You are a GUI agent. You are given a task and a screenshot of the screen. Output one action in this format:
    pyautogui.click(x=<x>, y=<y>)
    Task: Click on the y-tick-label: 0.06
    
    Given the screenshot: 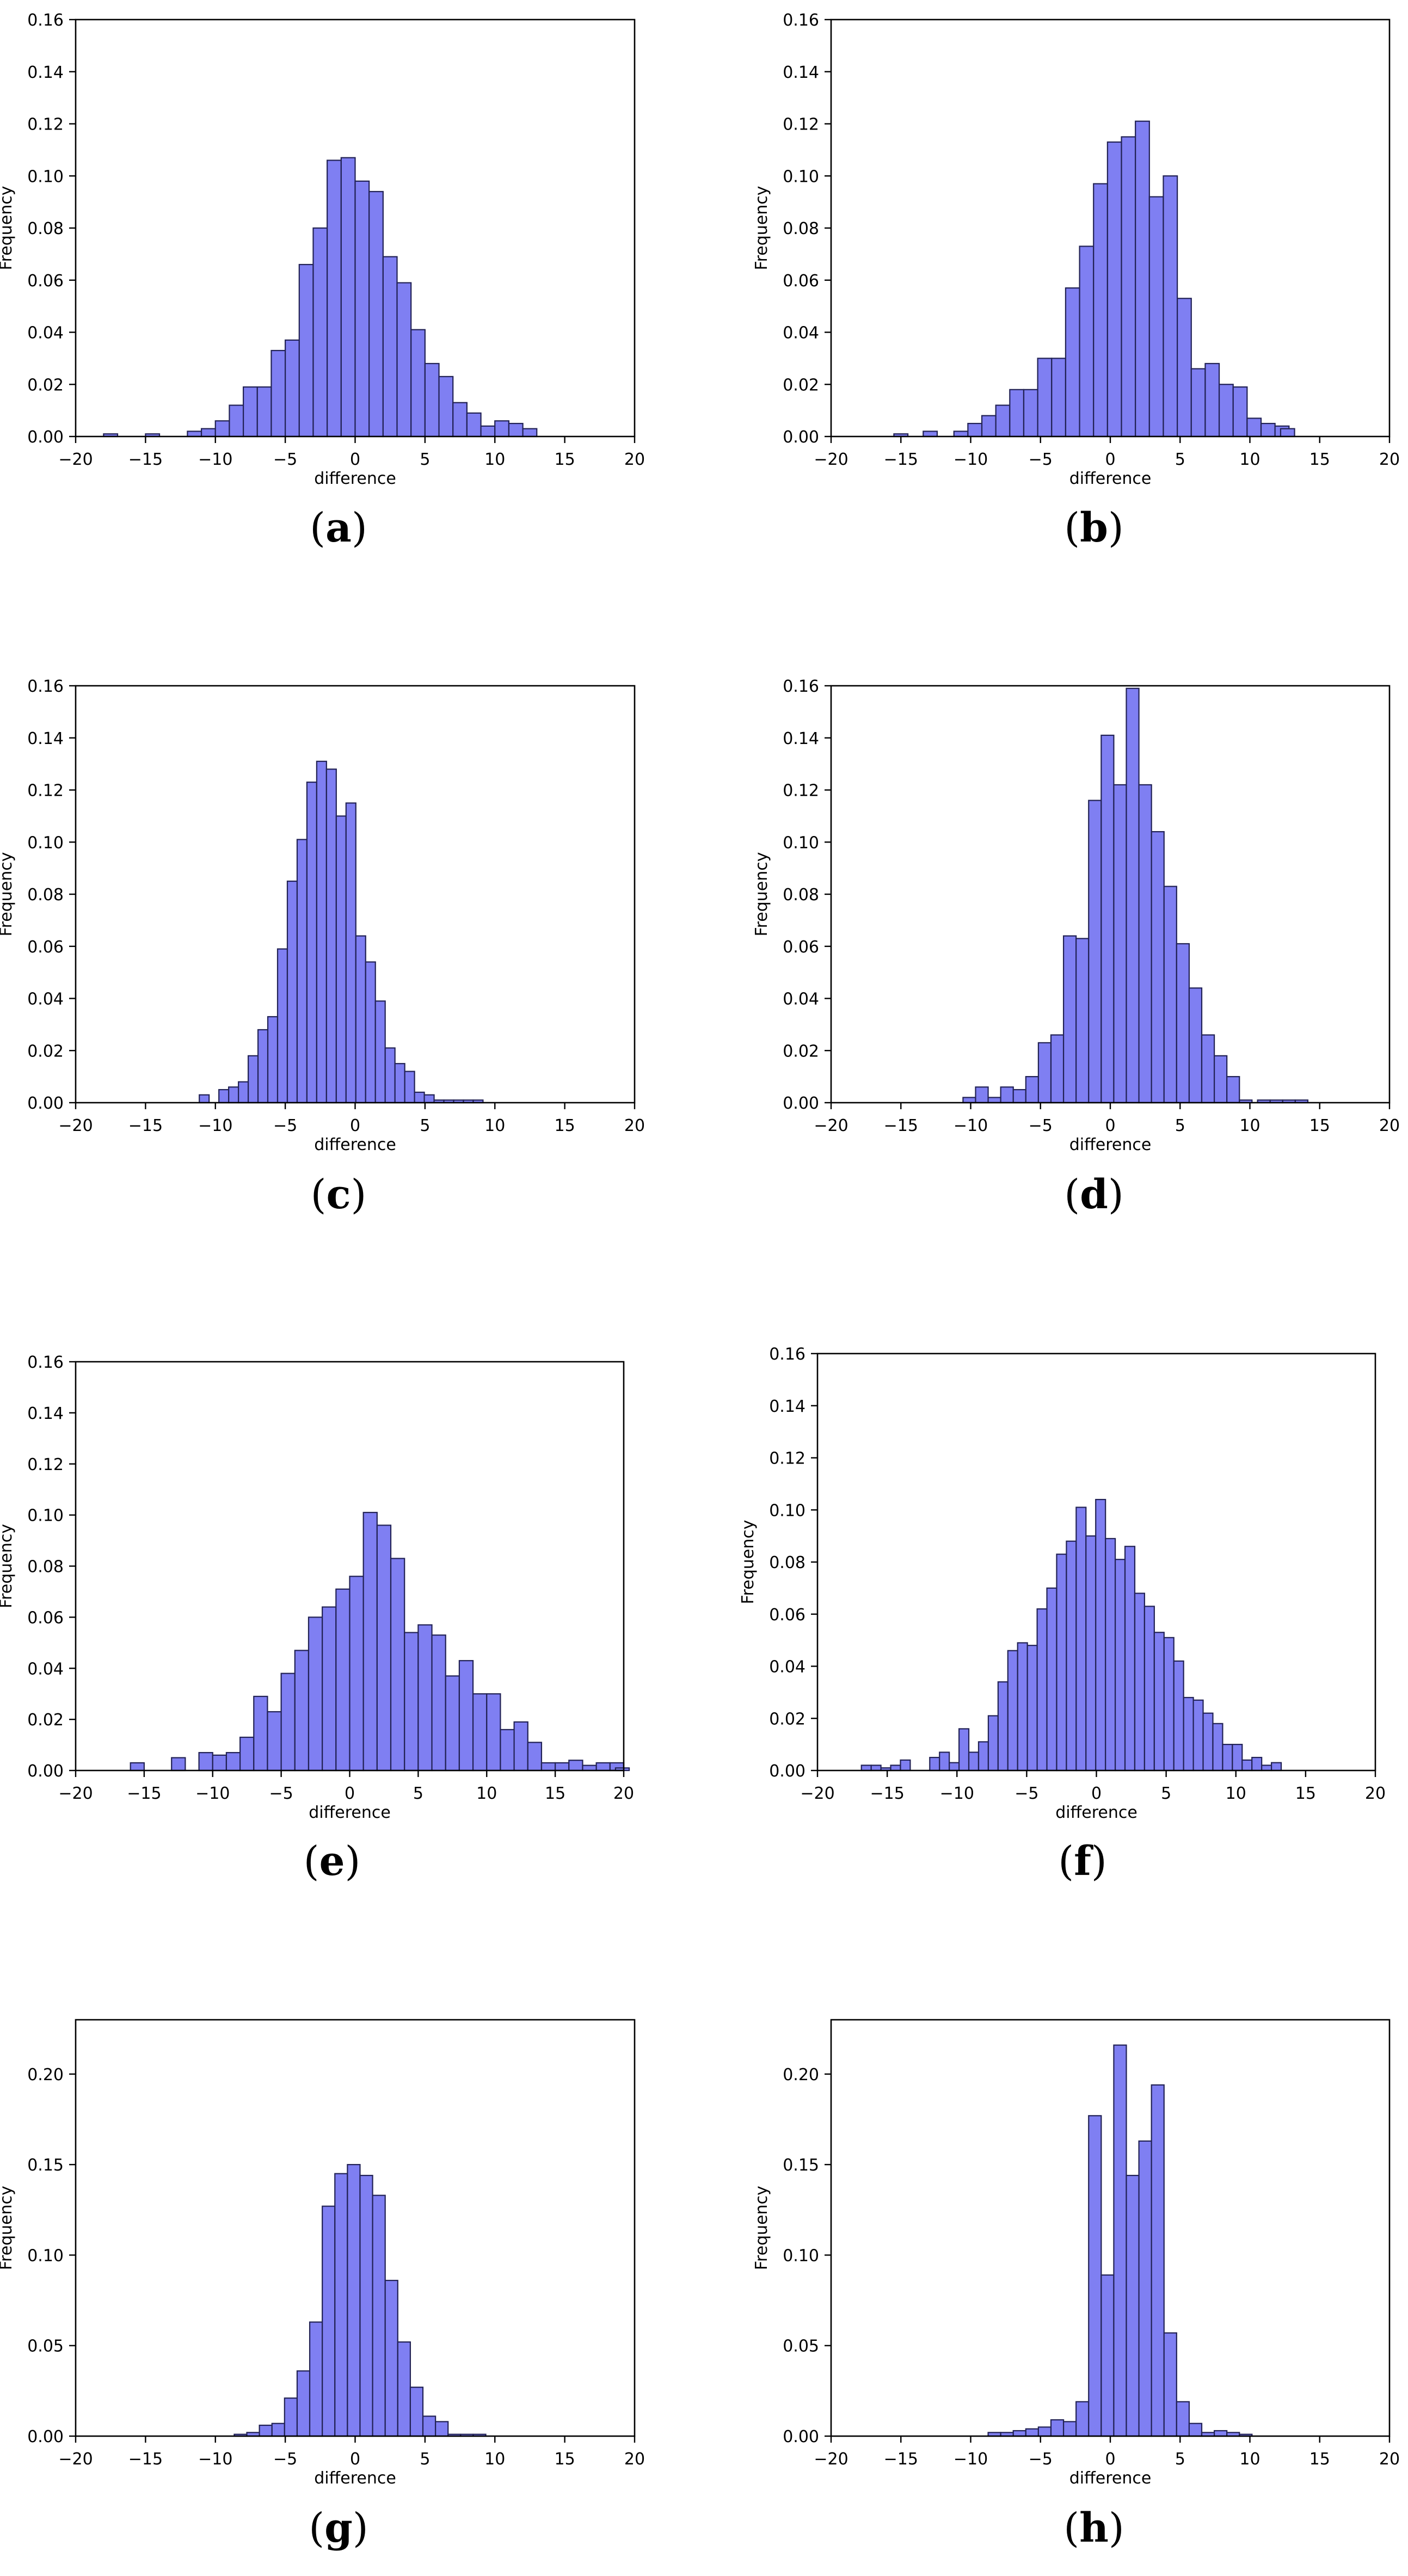 What is the action you would take?
    pyautogui.click(x=801, y=281)
    